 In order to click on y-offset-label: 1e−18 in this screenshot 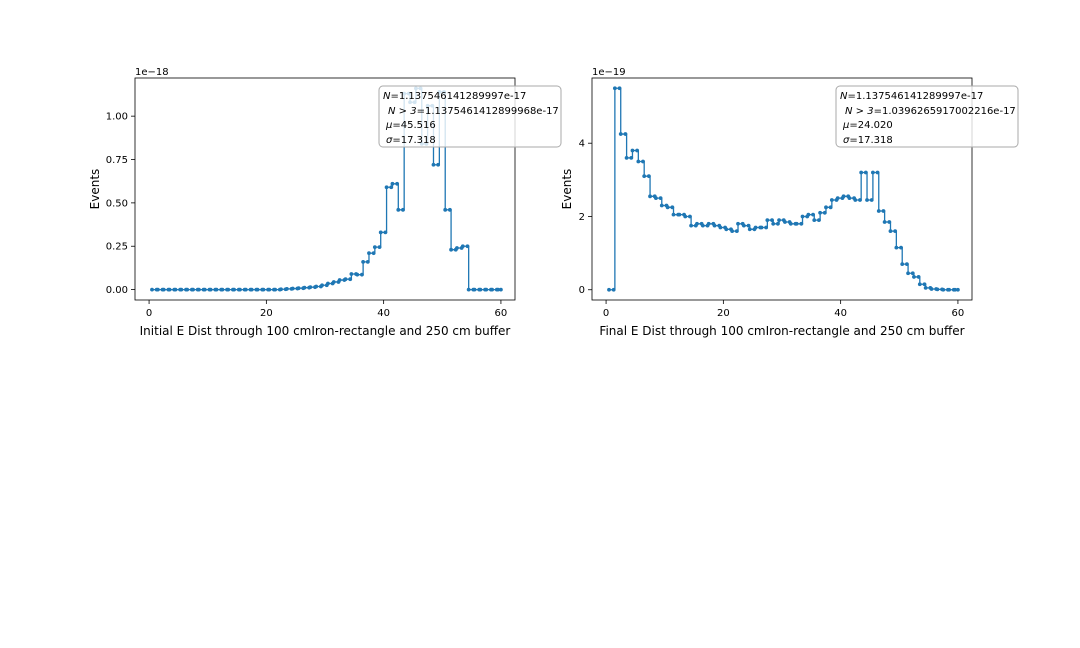, I will do `click(152, 72)`.